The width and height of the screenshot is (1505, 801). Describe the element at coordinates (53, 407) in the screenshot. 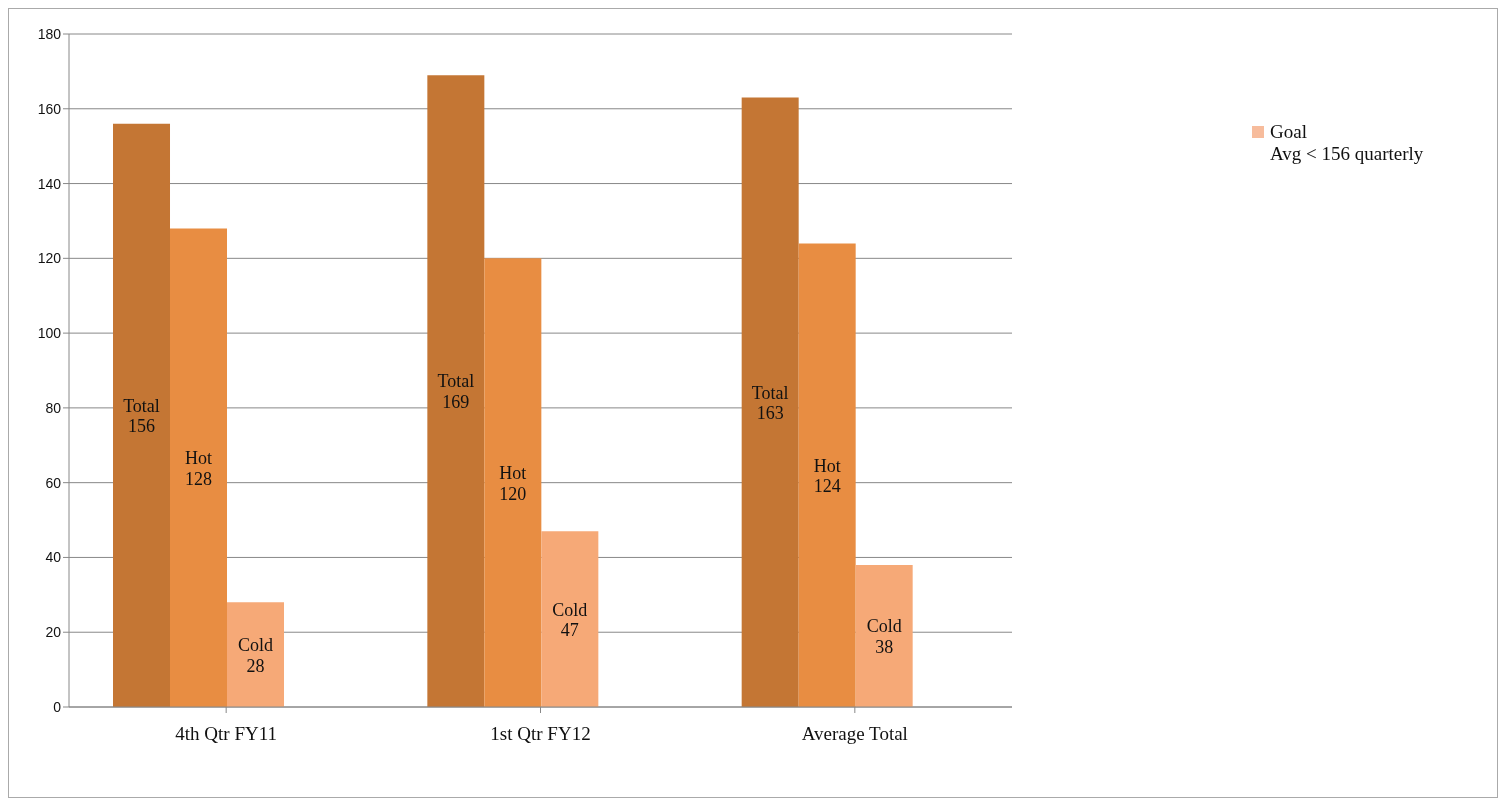

I see `y-tick-label: 80` at that location.